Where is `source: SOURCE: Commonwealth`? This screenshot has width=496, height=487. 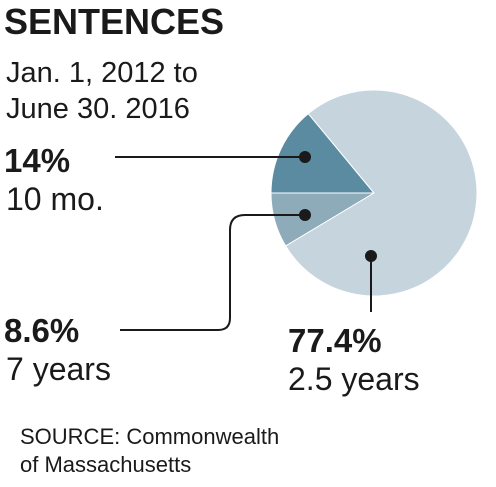
source: SOURCE: Commonwealth is located at coordinates (149, 436).